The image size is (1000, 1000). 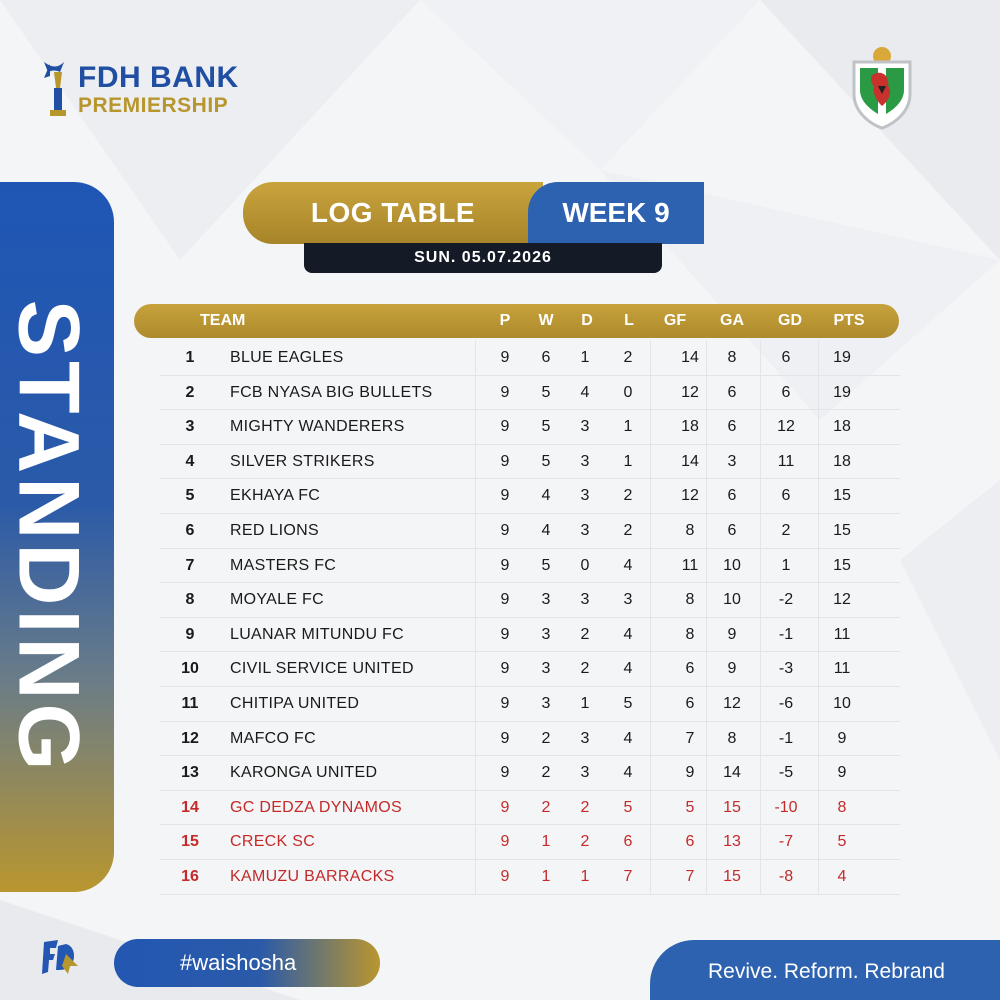 I want to click on cell-goal-diff: -5, so click(x=786, y=773).